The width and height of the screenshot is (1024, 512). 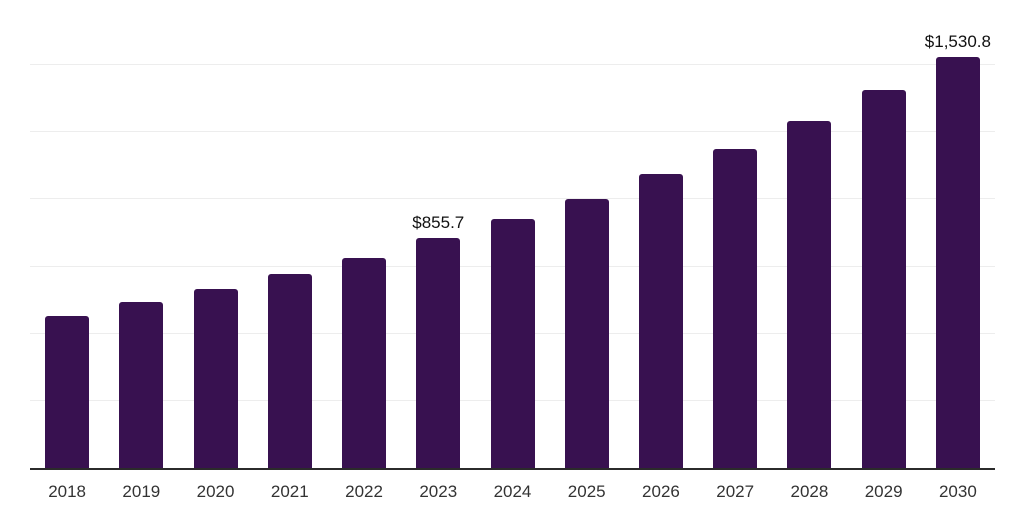 What do you see at coordinates (883, 279) in the screenshot?
I see `bar-2029` at bounding box center [883, 279].